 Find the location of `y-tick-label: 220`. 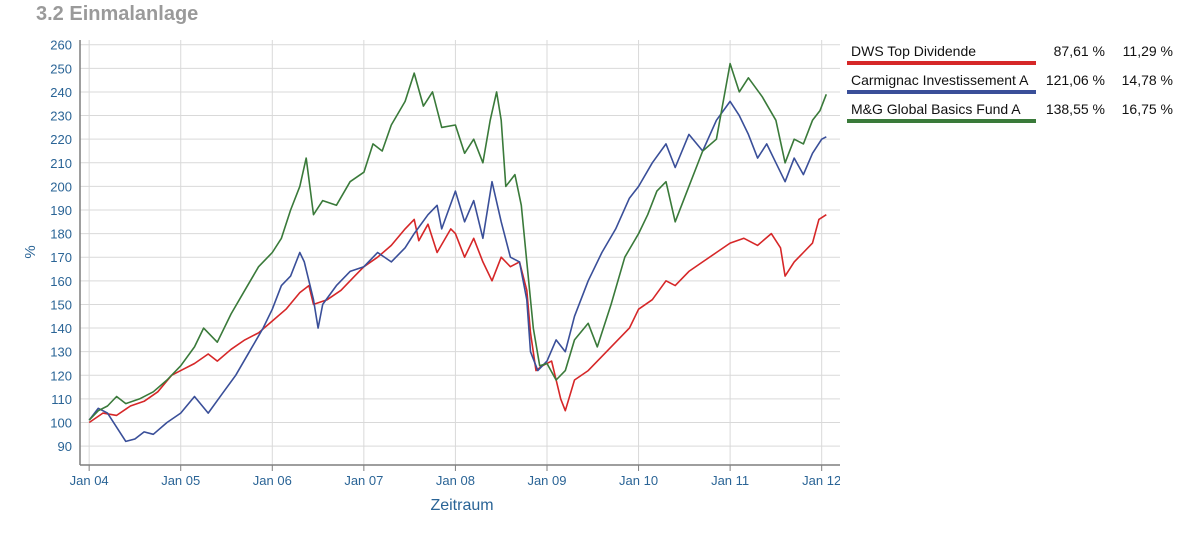

y-tick-label: 220 is located at coordinates (61, 139).